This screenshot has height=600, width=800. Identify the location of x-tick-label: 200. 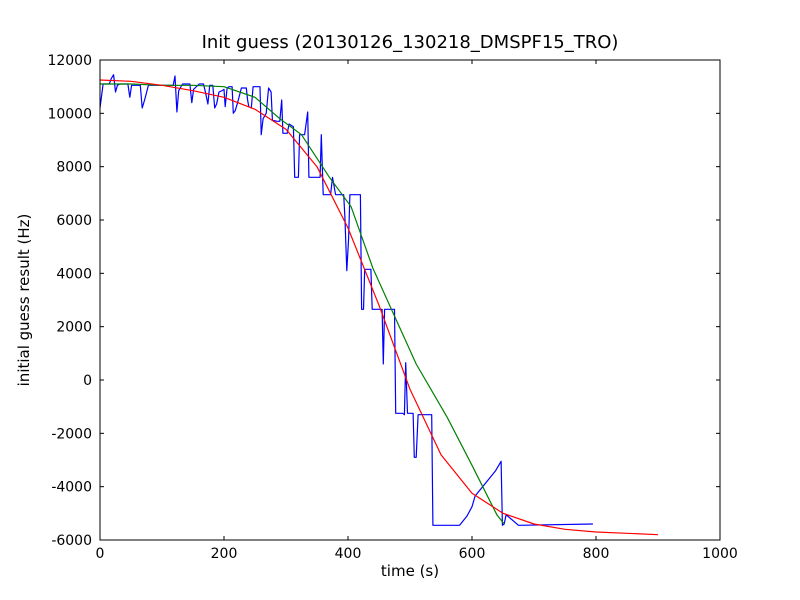
(224, 554).